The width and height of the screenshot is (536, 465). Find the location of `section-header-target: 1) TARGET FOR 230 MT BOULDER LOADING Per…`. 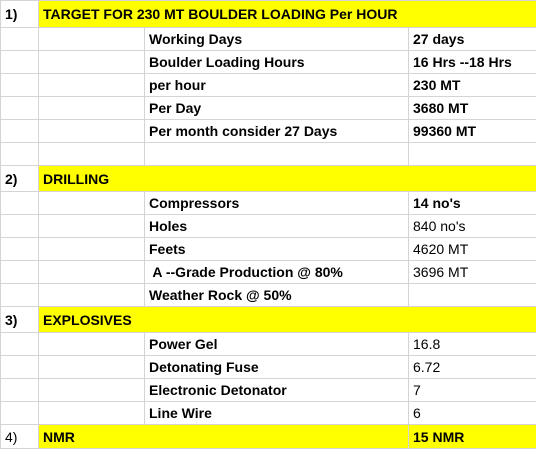

section-header-target: 1) TARGET FOR 230 MT BOULDER LOADING Per… is located at coordinates (268, 14).